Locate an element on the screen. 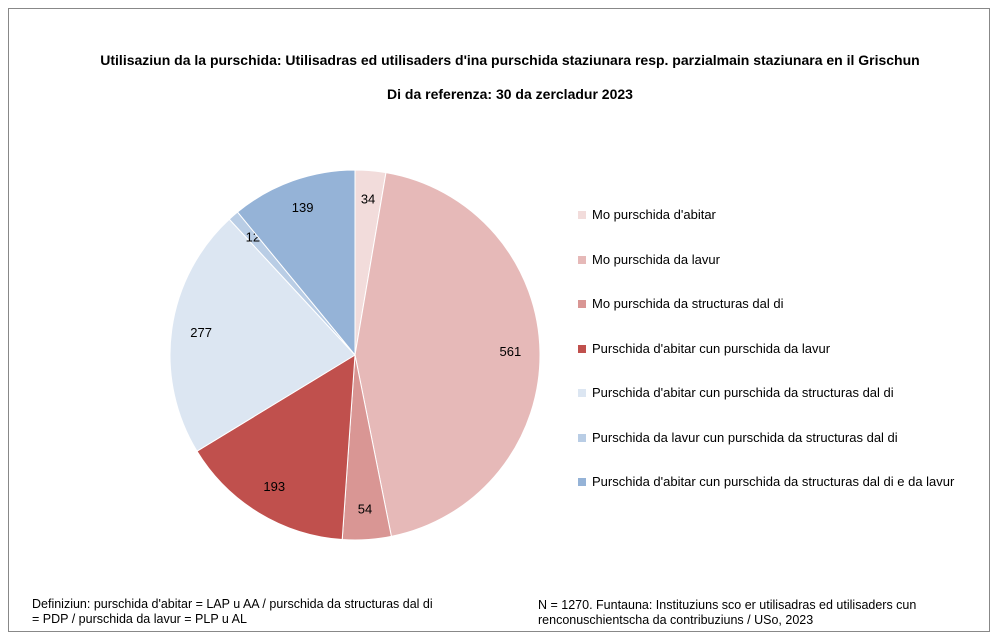 Image resolution: width=999 pixels, height=641 pixels. data-label: 139 is located at coordinates (303, 207).